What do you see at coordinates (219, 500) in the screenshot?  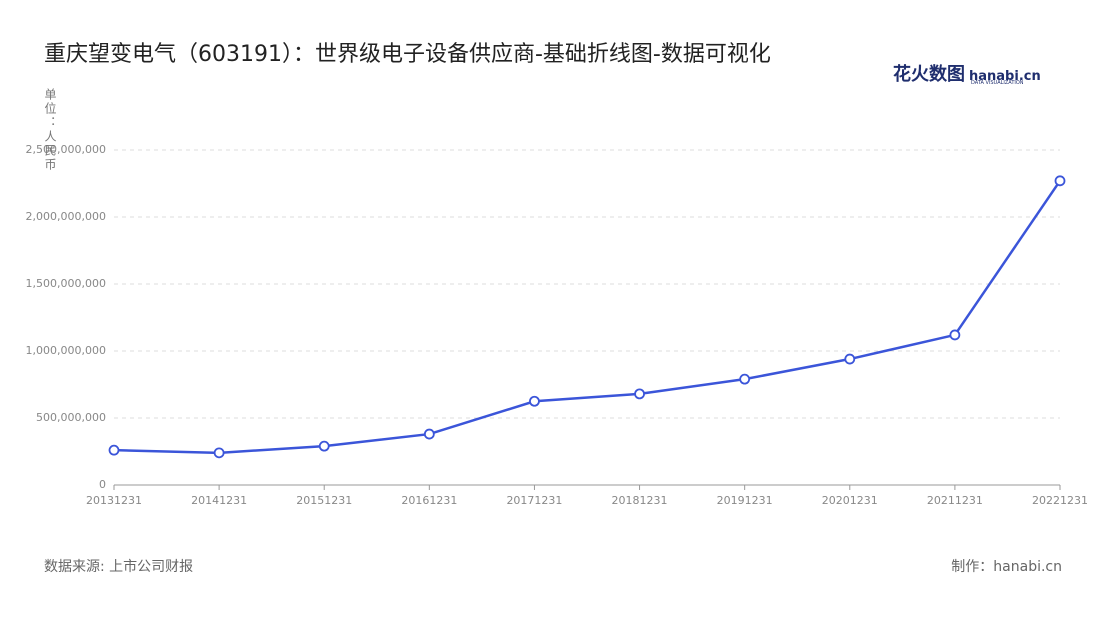 I see `x-tick-label: 20141231` at bounding box center [219, 500].